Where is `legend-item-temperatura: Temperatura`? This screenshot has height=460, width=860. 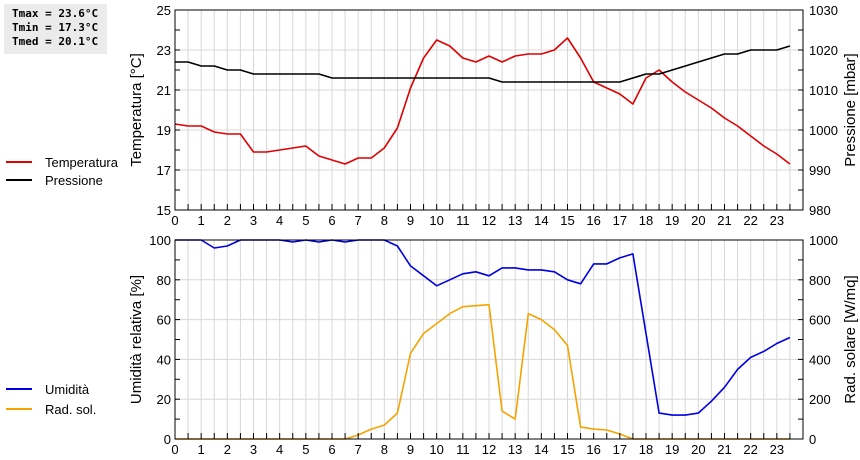
legend-item-temperatura: Temperatura is located at coordinates (62, 162).